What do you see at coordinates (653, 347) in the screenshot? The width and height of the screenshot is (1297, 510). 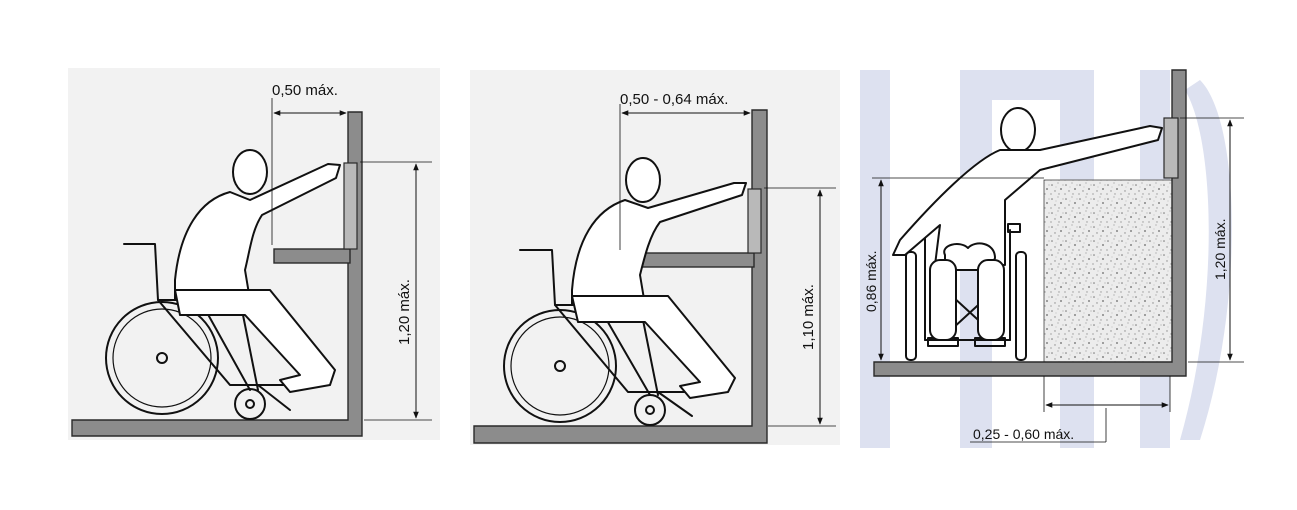 I see `panel-2-legs` at bounding box center [653, 347].